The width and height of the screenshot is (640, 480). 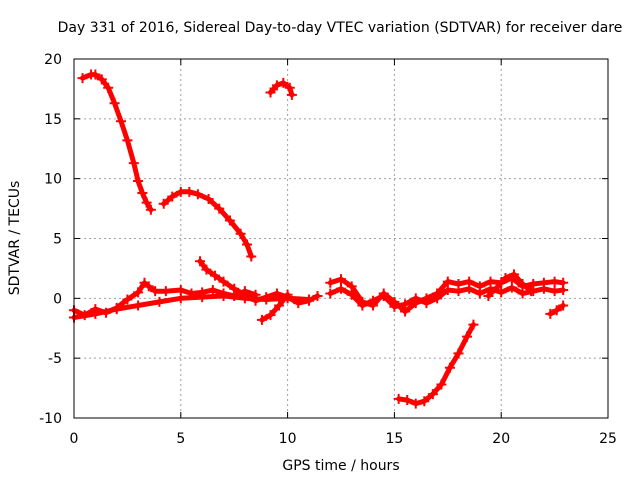 I want to click on y-tick-label: 10, so click(x=53, y=180).